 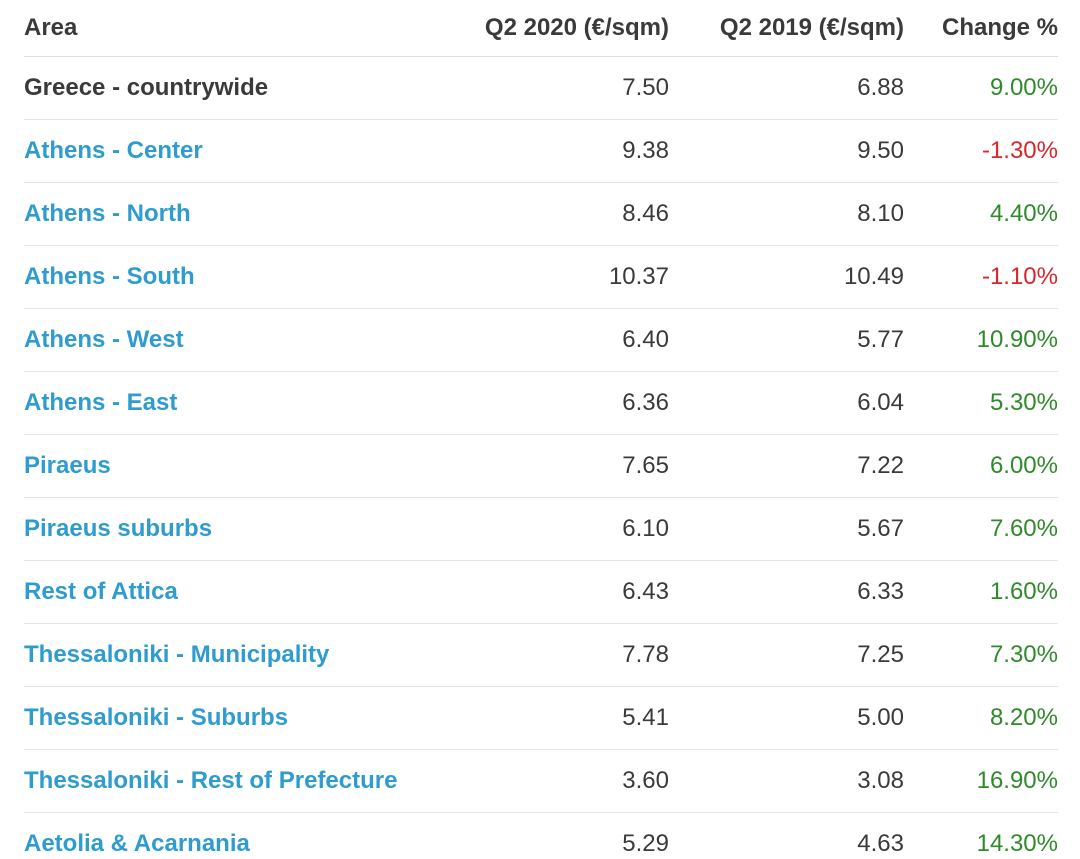 What do you see at coordinates (546, 592) in the screenshot?
I see `q2-2020-value: 6.43` at bounding box center [546, 592].